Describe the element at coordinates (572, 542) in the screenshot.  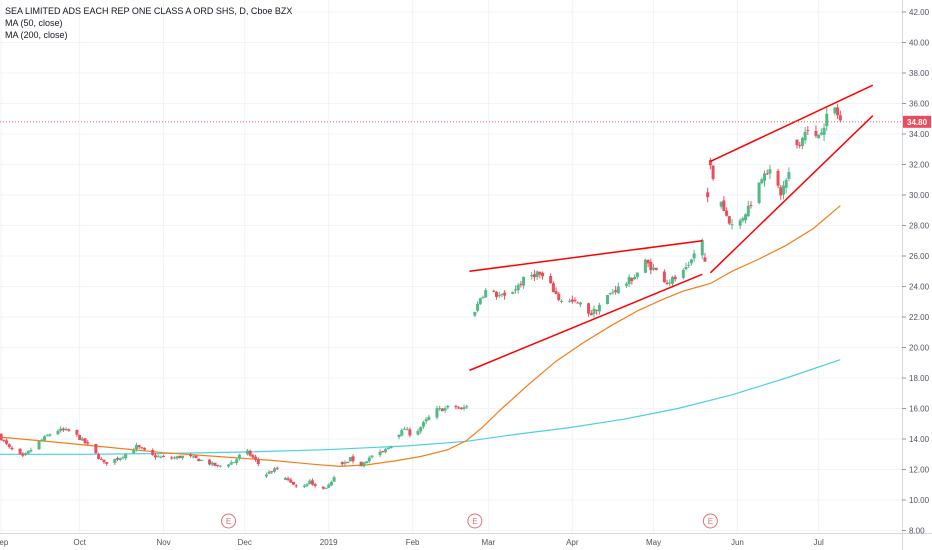
I see `x-tick-label: Apr` at that location.